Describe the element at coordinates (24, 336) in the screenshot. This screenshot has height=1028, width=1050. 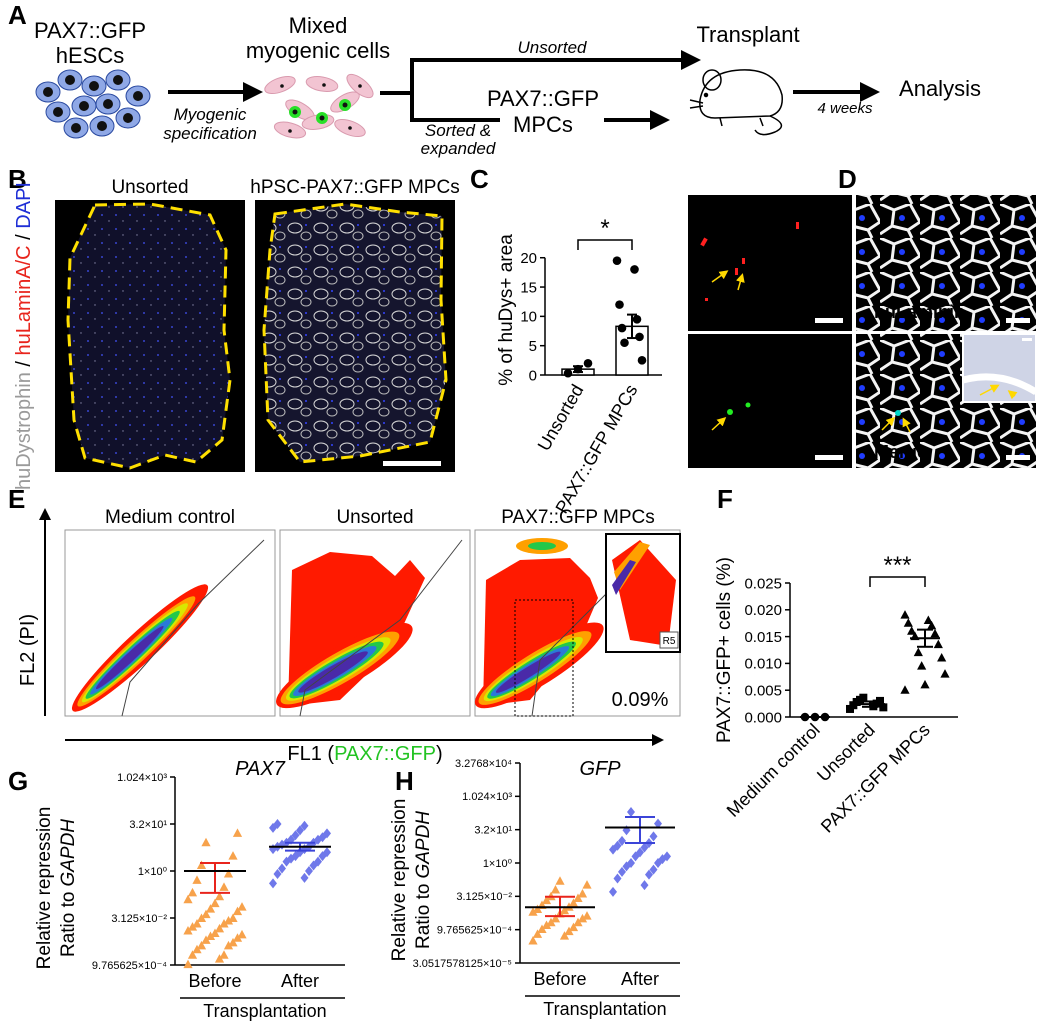
I see `stain-label: huDystrophin / huLaminA/C / DAPI` at that location.